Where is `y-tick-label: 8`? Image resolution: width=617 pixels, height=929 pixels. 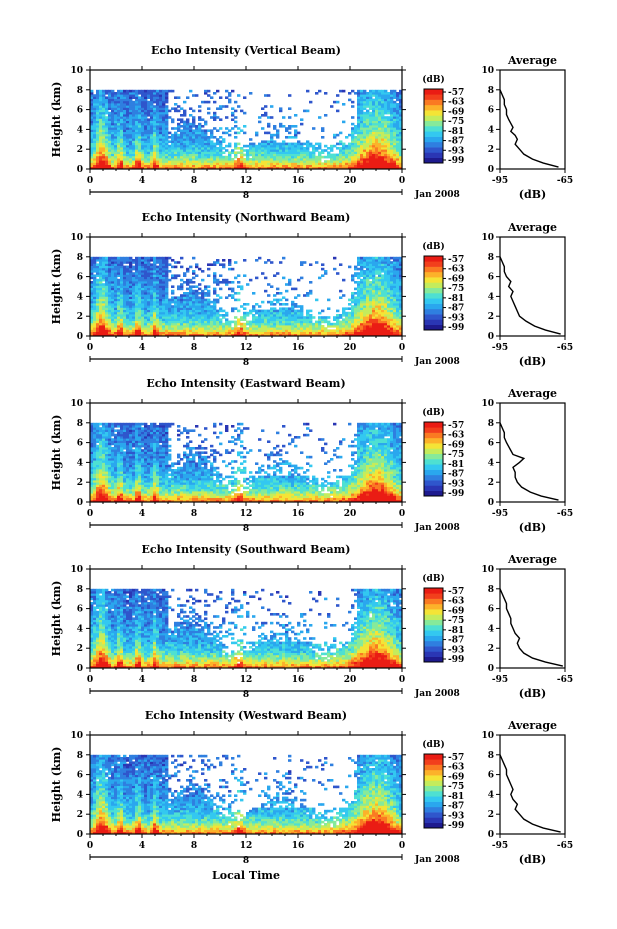 y-tick-label: 8 is located at coordinates (80, 91).